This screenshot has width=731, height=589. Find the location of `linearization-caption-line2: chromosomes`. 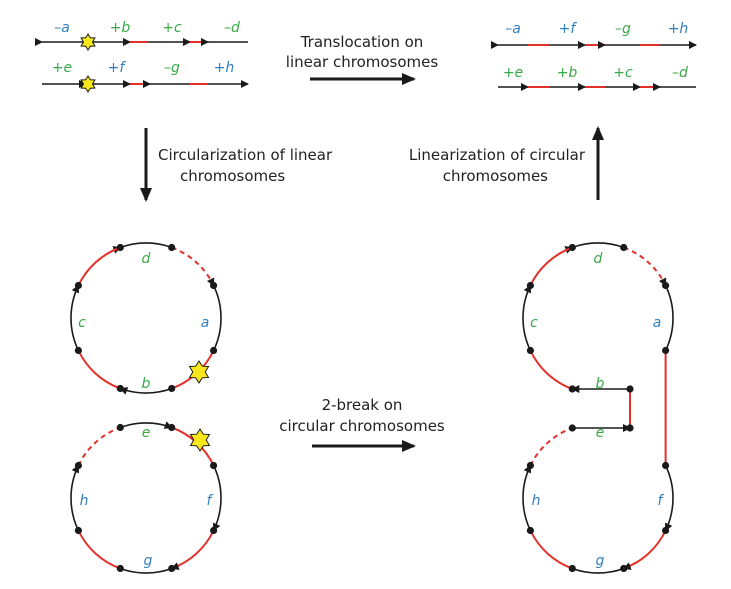

linearization-caption-line2: chromosomes is located at coordinates (495, 176).